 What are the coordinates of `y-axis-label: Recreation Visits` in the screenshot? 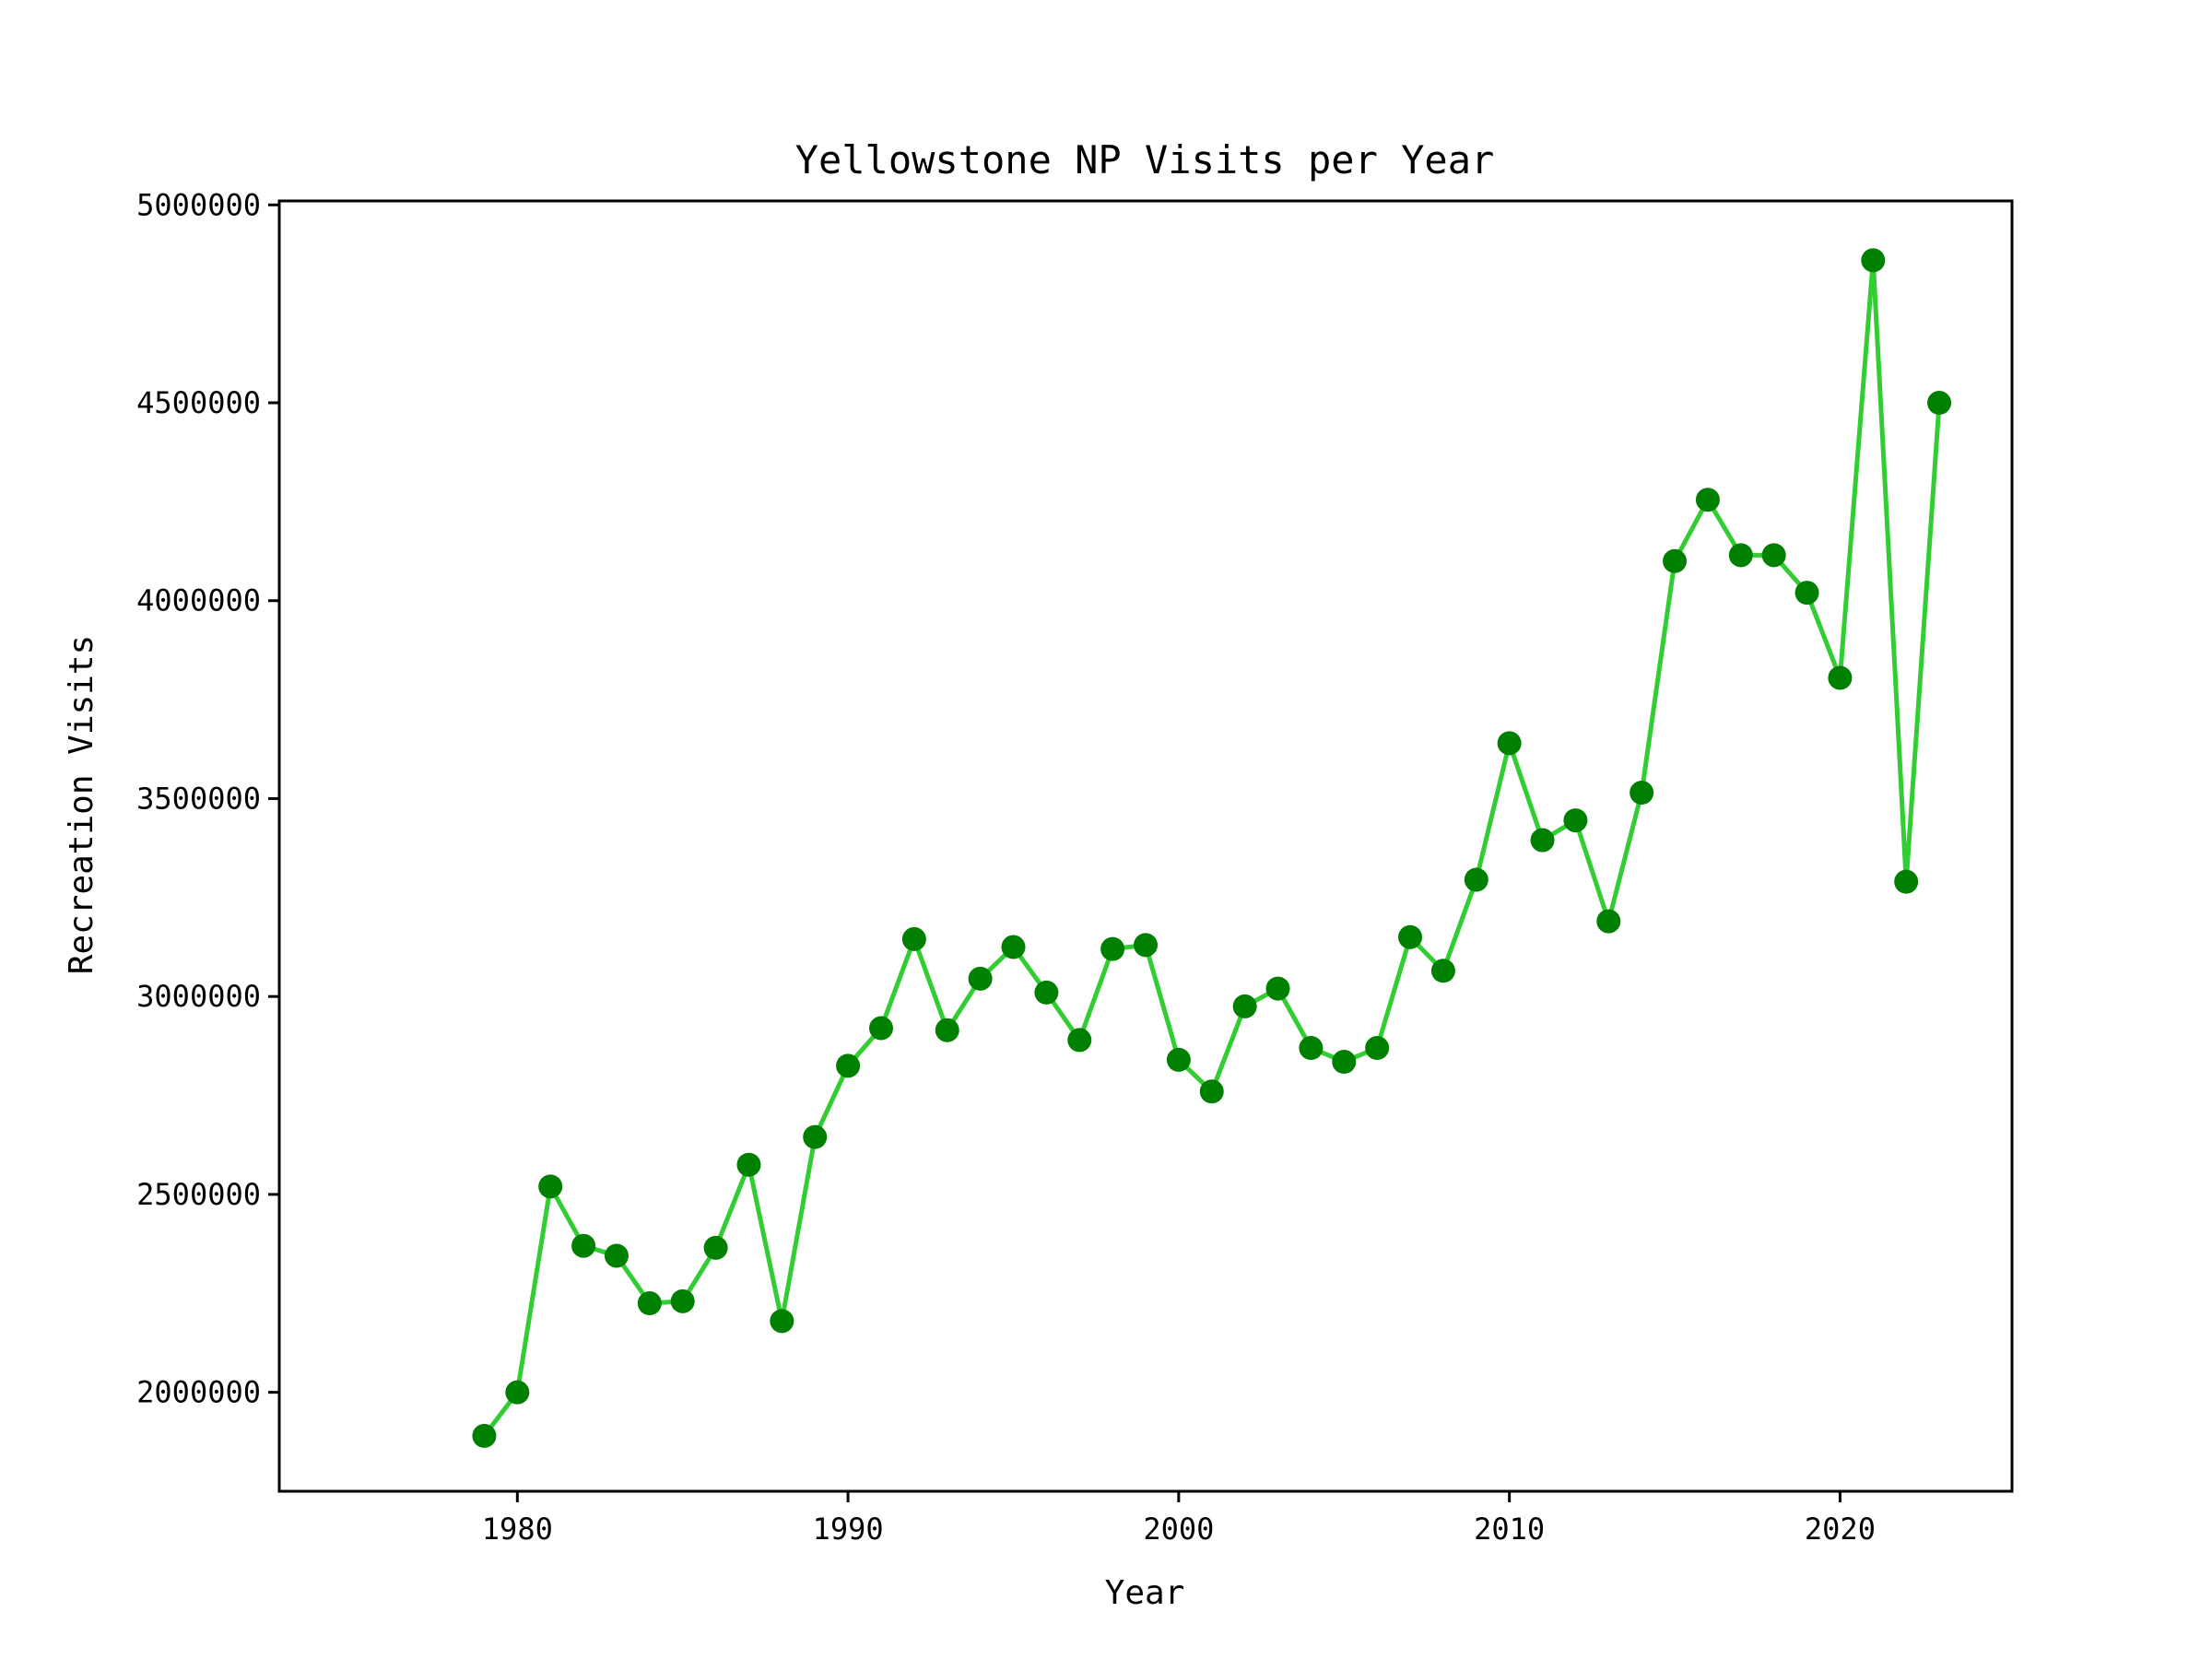 It's located at (81, 804).